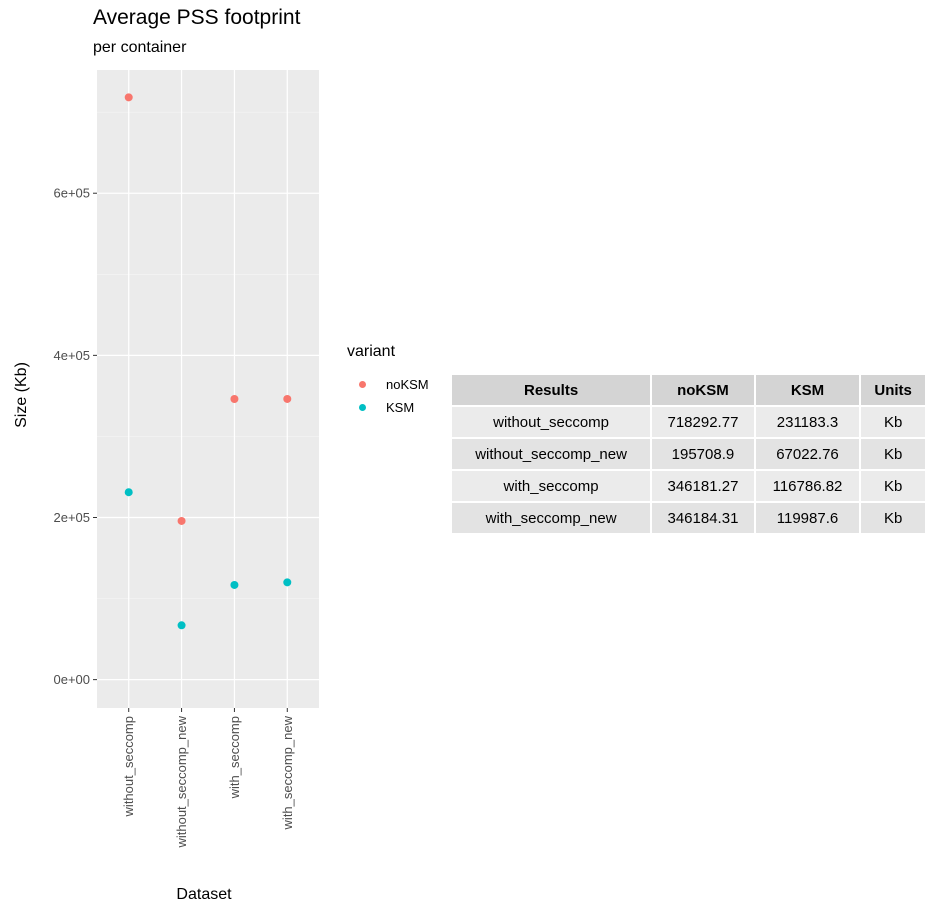 This screenshot has height=908, width=927. I want to click on table-row: without_seccomp 718292.77 231183.3 Kb, so click(688, 422).